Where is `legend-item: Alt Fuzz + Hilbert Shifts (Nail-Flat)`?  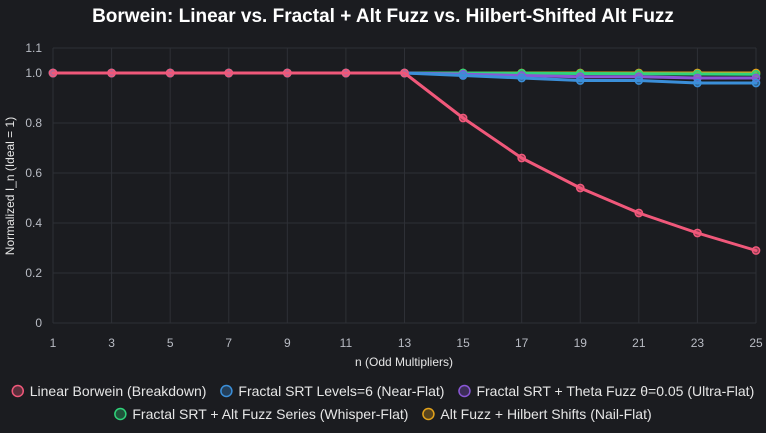 legend-item: Alt Fuzz + Hilbert Shifts (Nail-Flat) is located at coordinates (537, 414).